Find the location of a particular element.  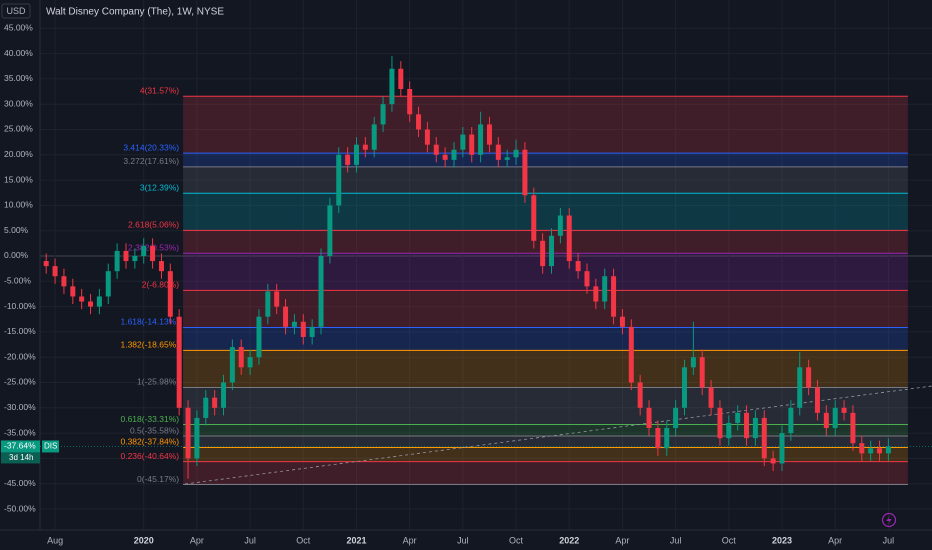

x-tick-label: 2021 is located at coordinates (356, 540).